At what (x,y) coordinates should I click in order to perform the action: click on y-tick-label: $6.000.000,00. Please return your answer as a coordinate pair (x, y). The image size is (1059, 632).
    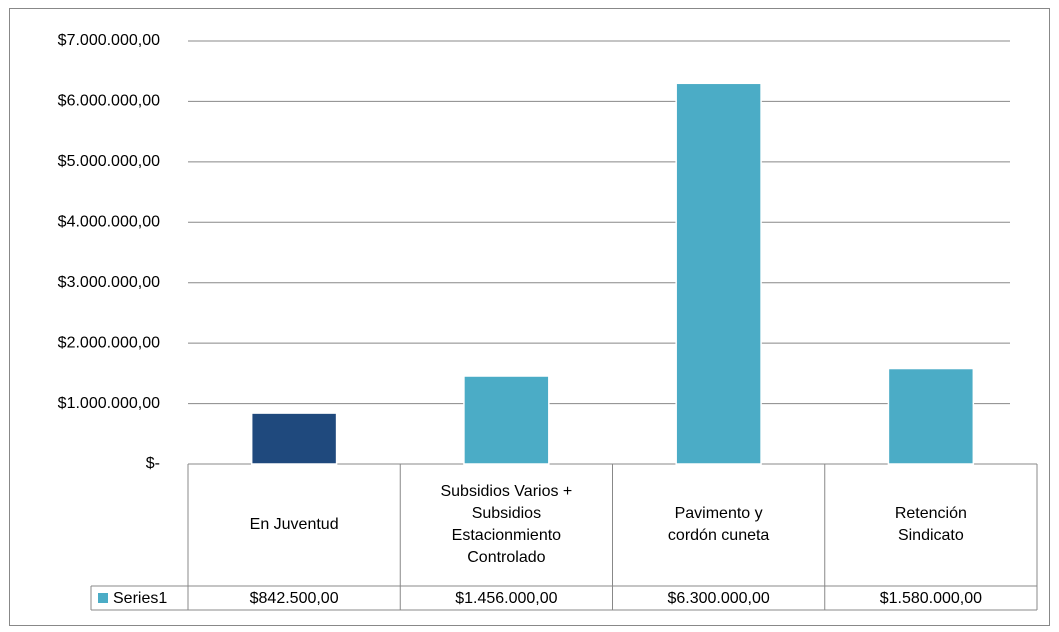
    Looking at the image, I should click on (109, 101).